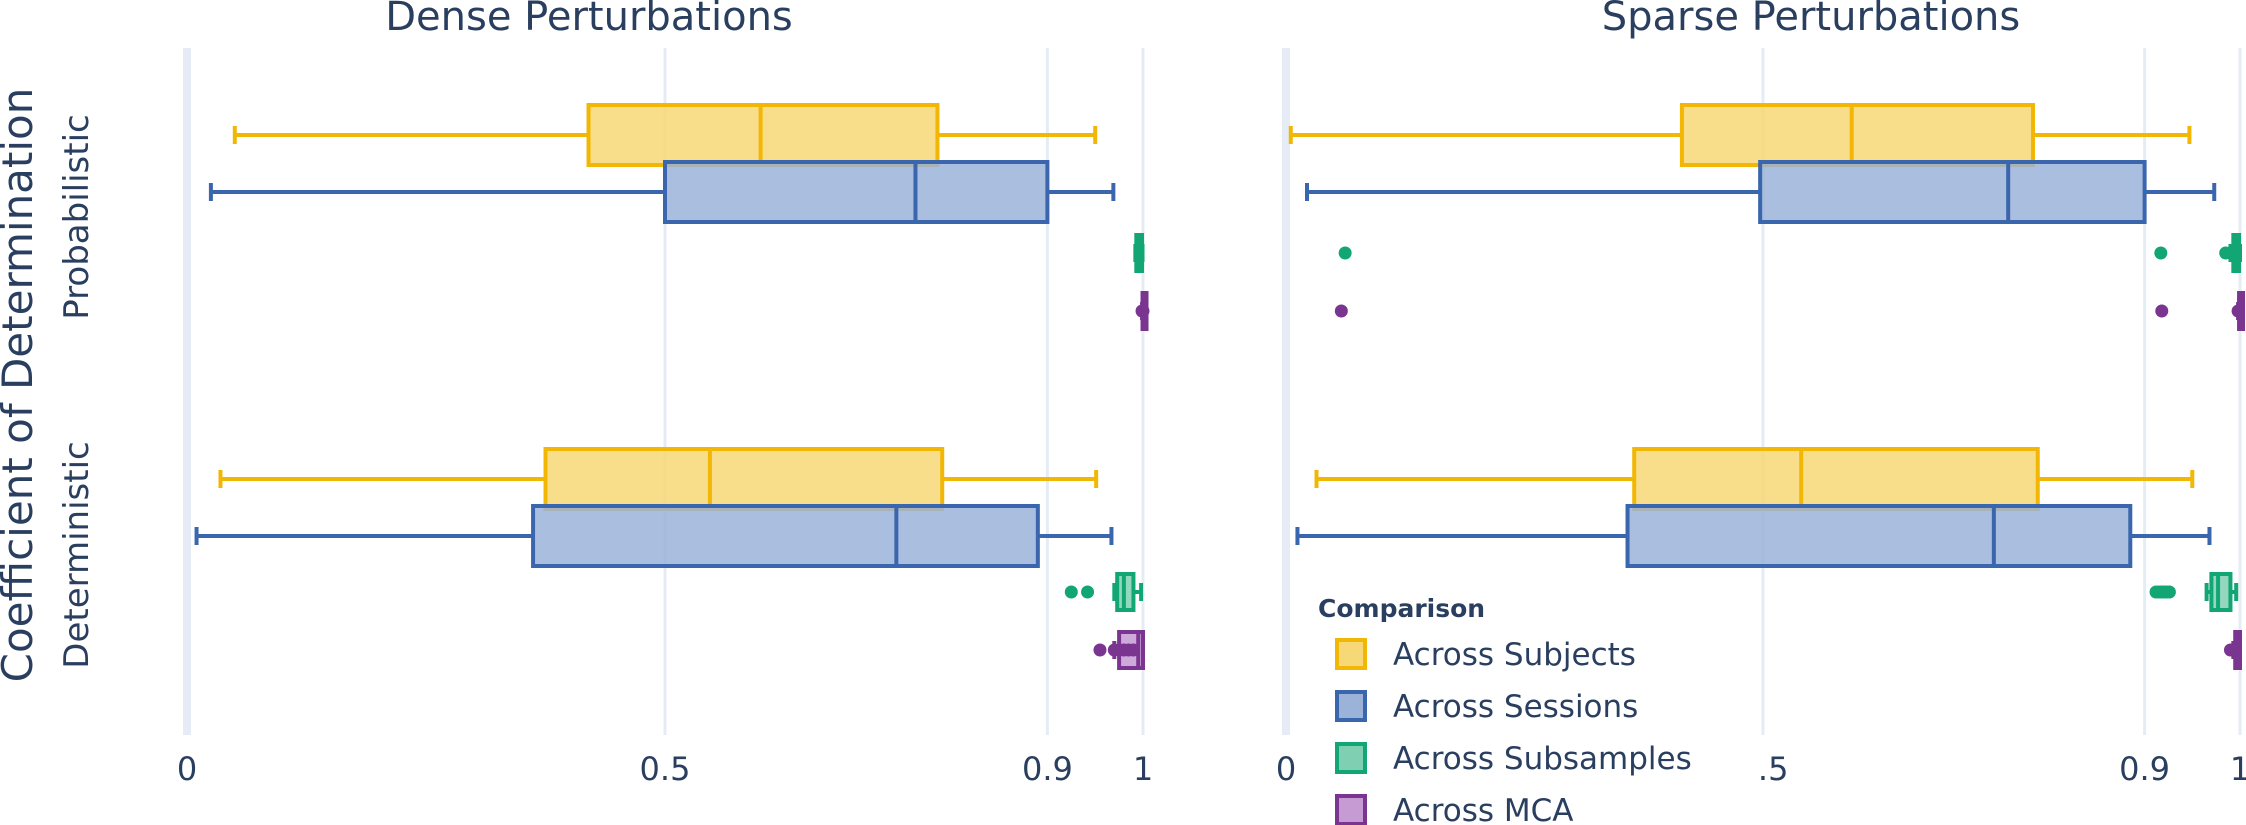  What do you see at coordinates (1811, 20) in the screenshot?
I see `sparse-panel-title: Sparse Perturbations` at bounding box center [1811, 20].